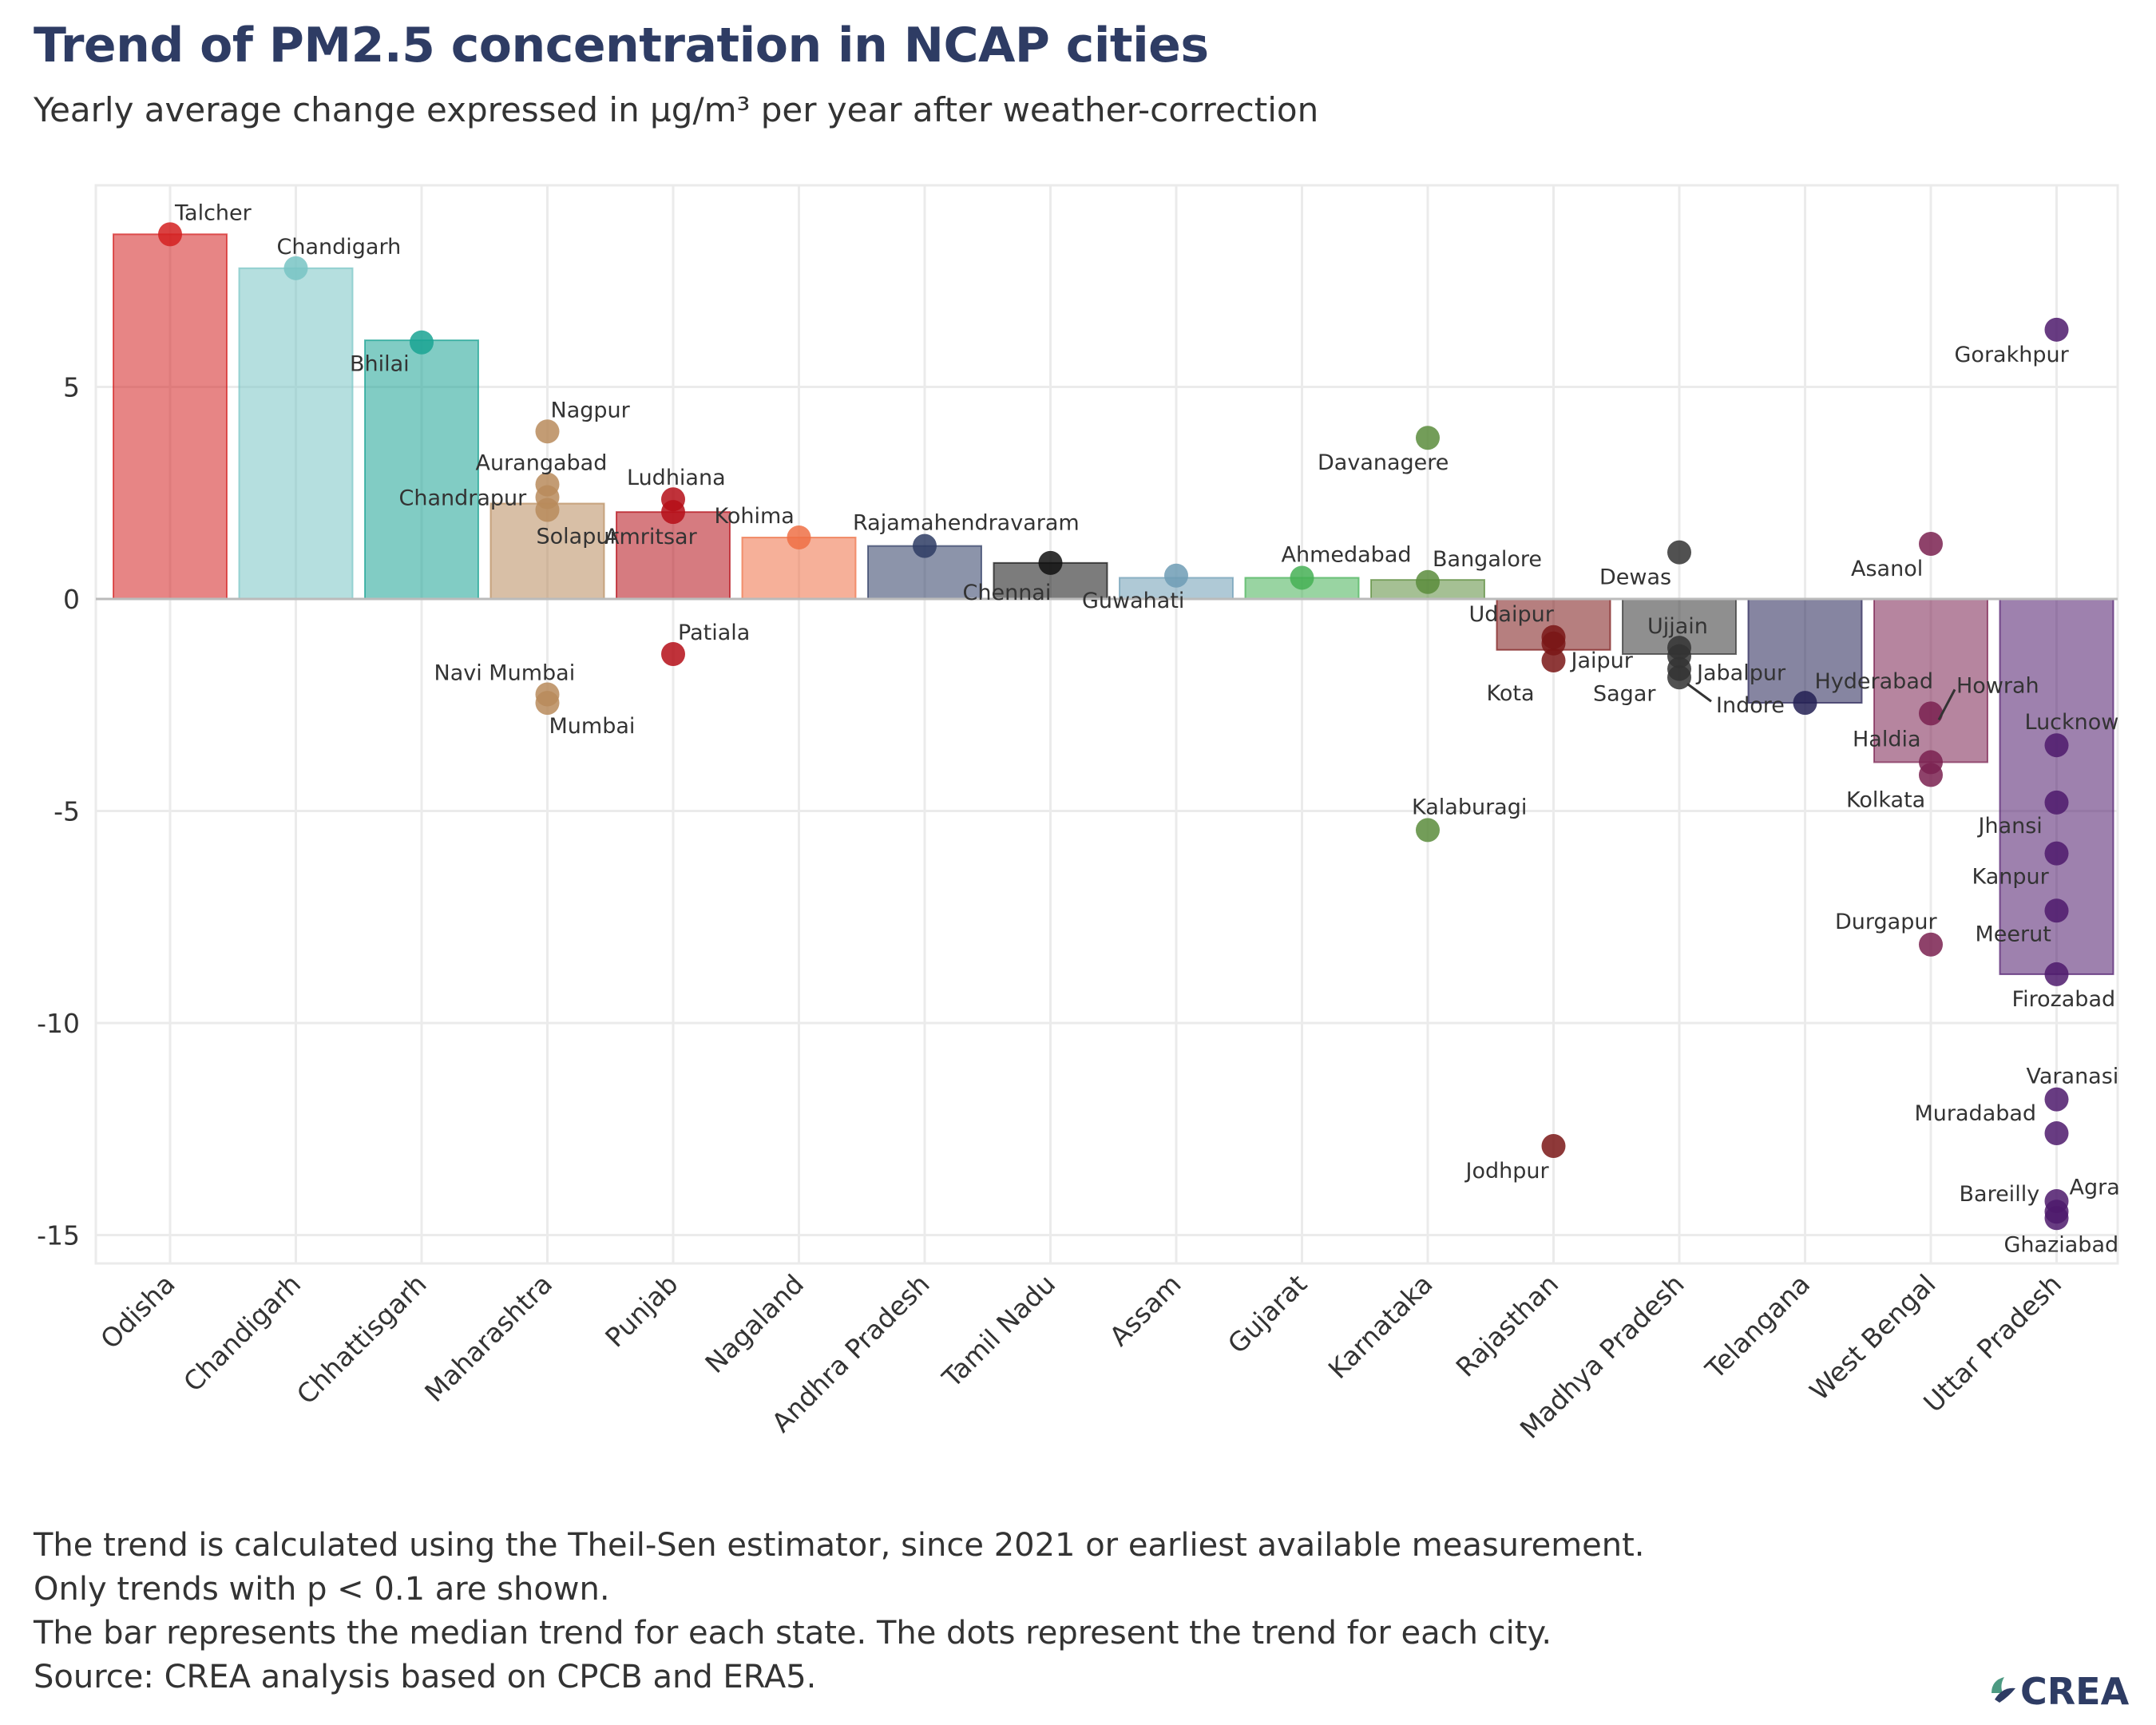 This screenshot has height=1725, width=2156. What do you see at coordinates (799, 538) in the screenshot?
I see `dot-kohima` at bounding box center [799, 538].